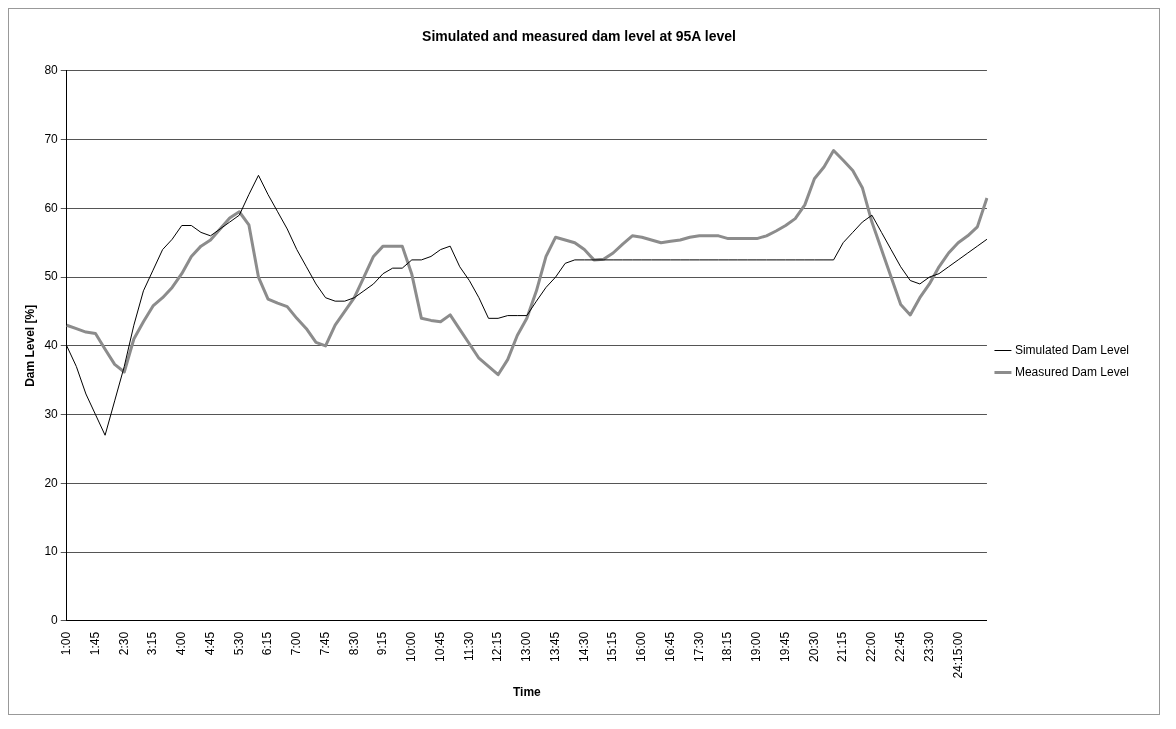 The width and height of the screenshot is (1176, 729). I want to click on x-tick-label: 16:00, so click(641, 646).